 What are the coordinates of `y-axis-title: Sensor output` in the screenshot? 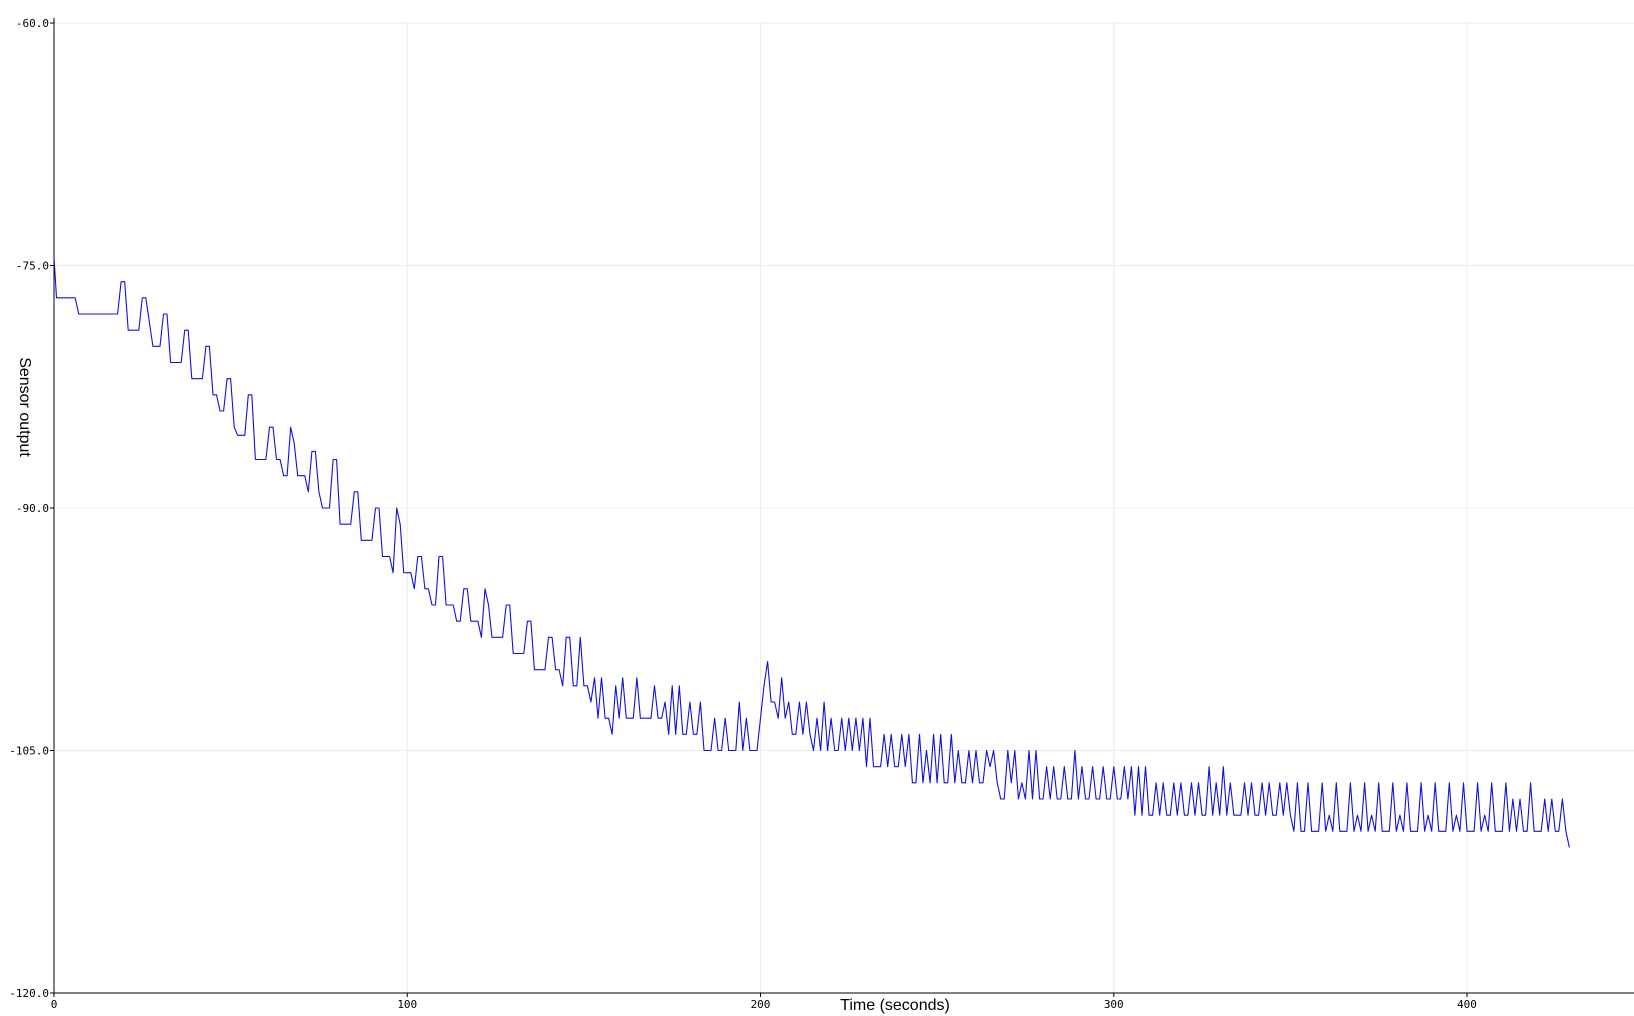 It's located at (24, 407).